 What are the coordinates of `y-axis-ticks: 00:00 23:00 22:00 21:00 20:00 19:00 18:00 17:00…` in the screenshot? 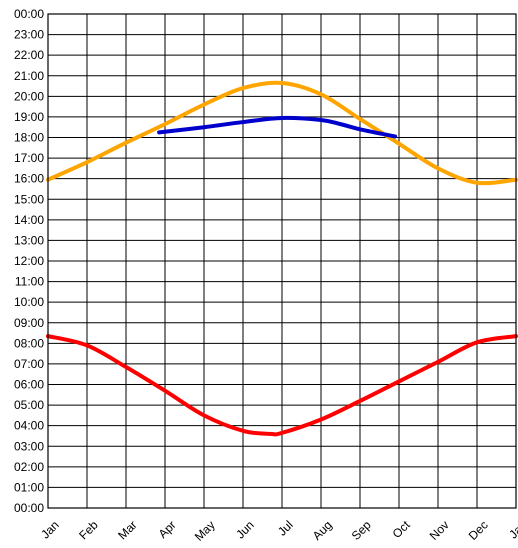 It's located at (29, 261).